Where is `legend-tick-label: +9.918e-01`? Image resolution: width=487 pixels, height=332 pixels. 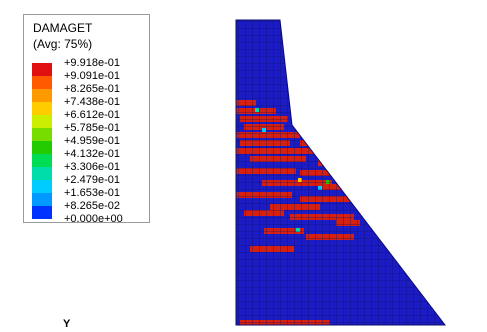 legend-tick-label: +9.918e-01 is located at coordinates (92, 63).